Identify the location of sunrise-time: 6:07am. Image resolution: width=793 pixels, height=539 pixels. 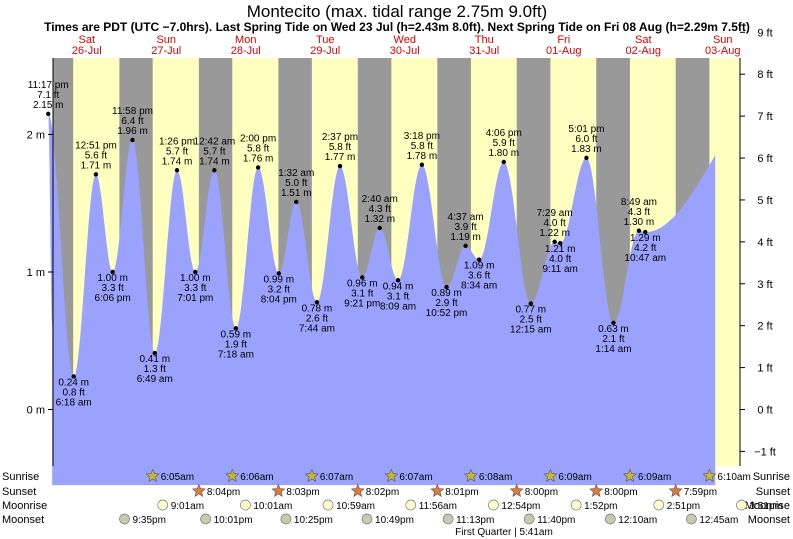
(336, 477).